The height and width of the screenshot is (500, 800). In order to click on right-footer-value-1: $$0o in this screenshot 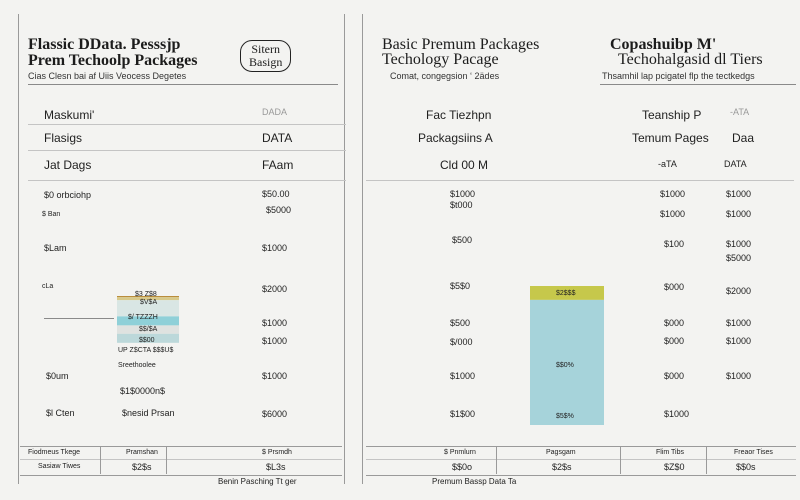, I will do `click(462, 467)`.